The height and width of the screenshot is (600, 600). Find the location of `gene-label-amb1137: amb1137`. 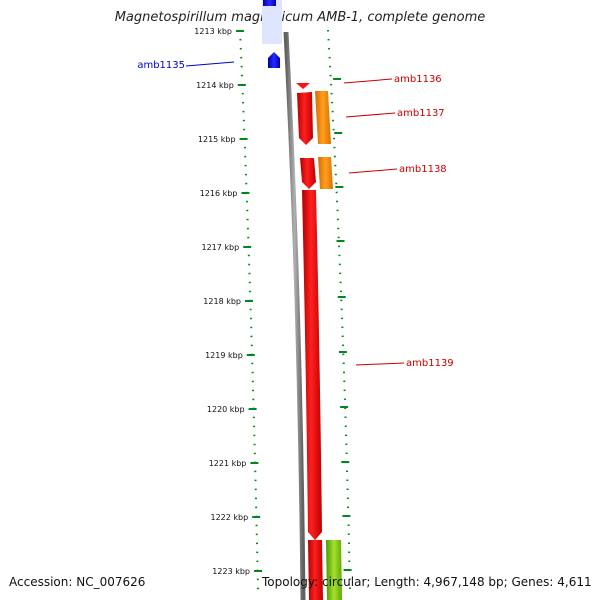

gene-label-amb1137: amb1137 is located at coordinates (421, 113).